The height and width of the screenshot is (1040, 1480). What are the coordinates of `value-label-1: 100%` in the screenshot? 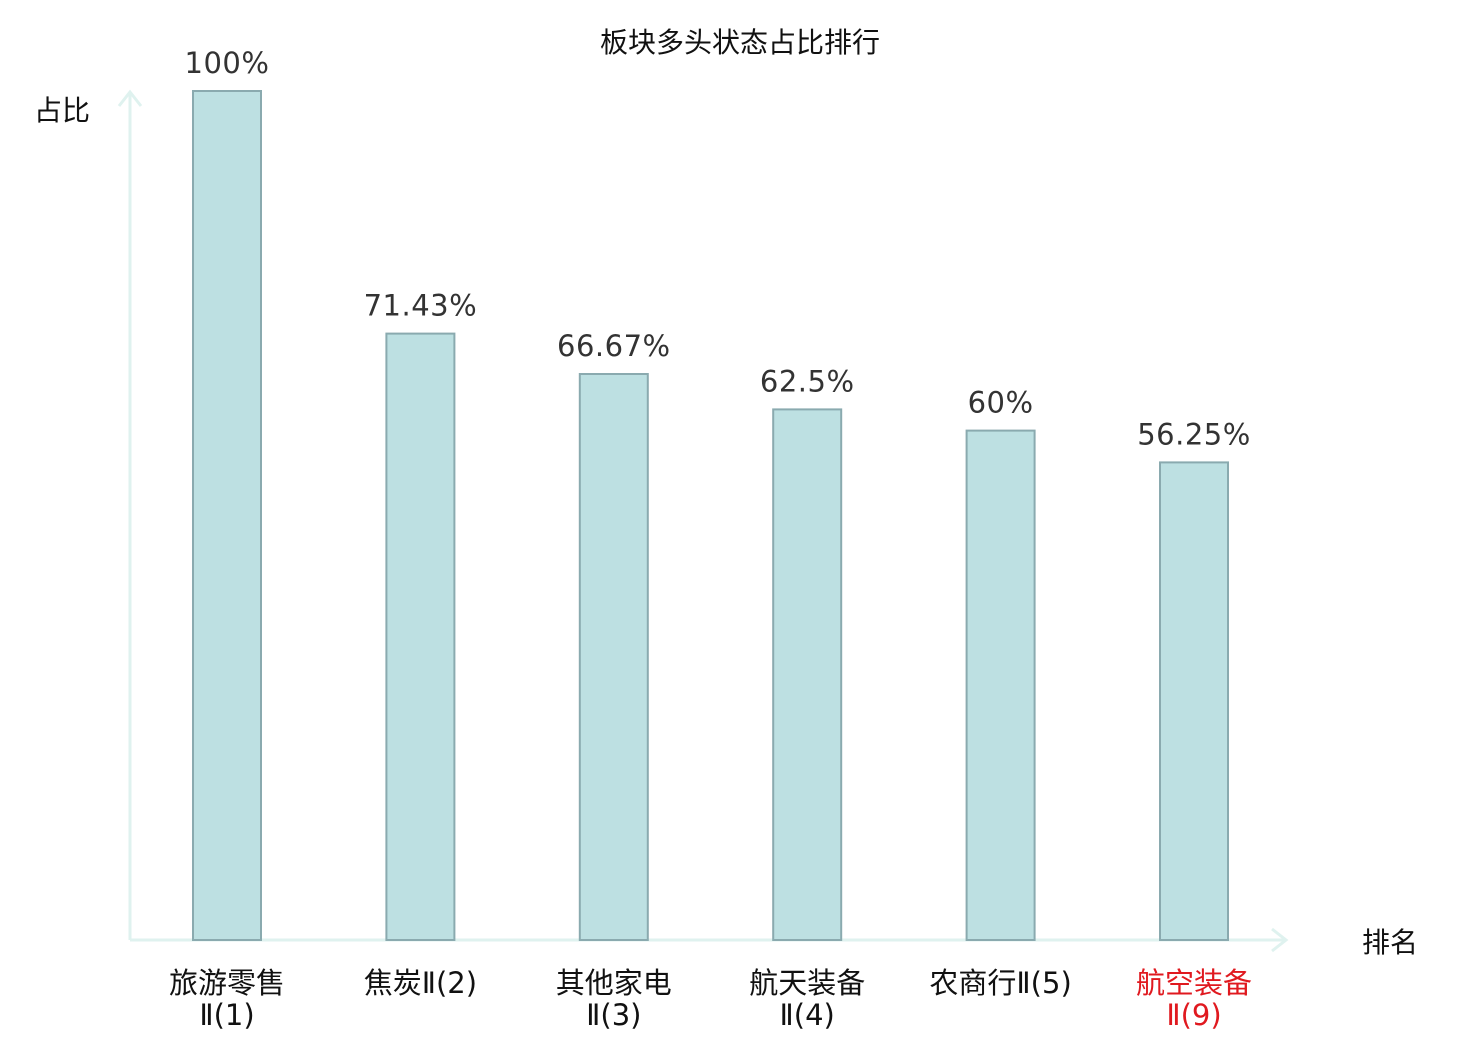 It's located at (227, 63).